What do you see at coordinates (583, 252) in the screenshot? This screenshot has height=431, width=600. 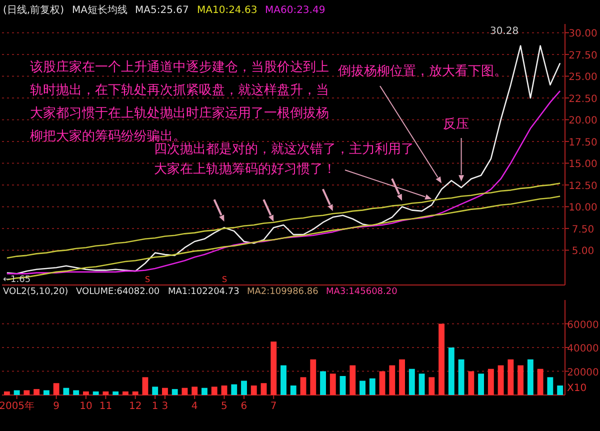 I see `y-tick-label: 5.00` at bounding box center [583, 252].